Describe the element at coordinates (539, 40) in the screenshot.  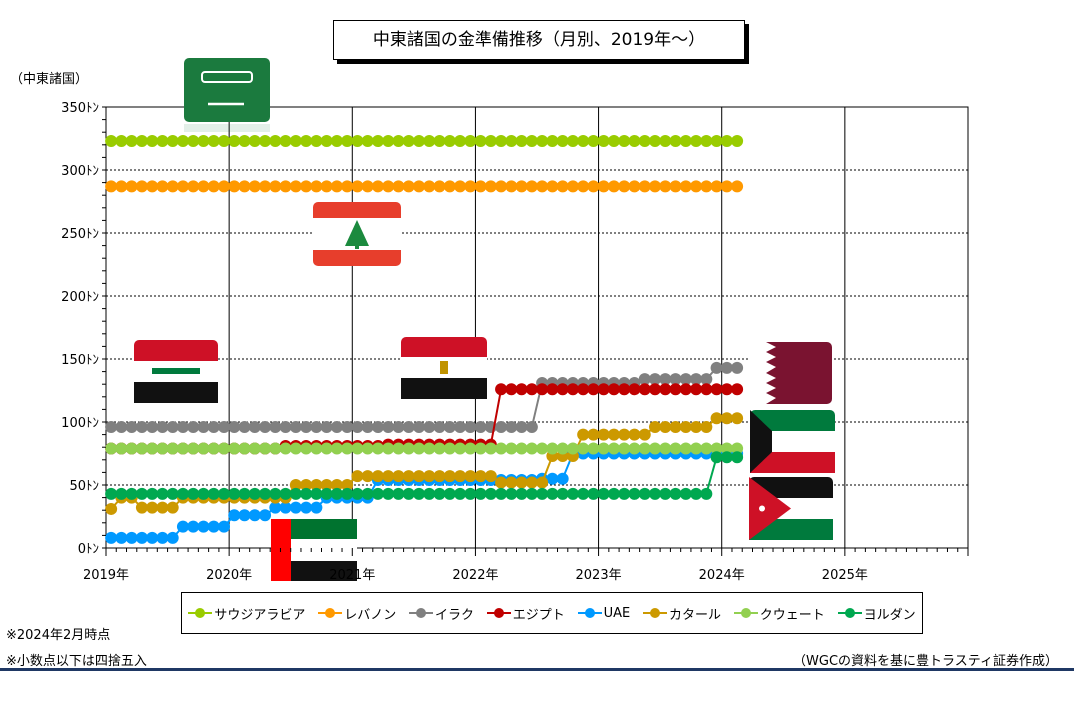
I see `chart-title: 中東諸国の金準備推移（月別、2019年～）` at that location.